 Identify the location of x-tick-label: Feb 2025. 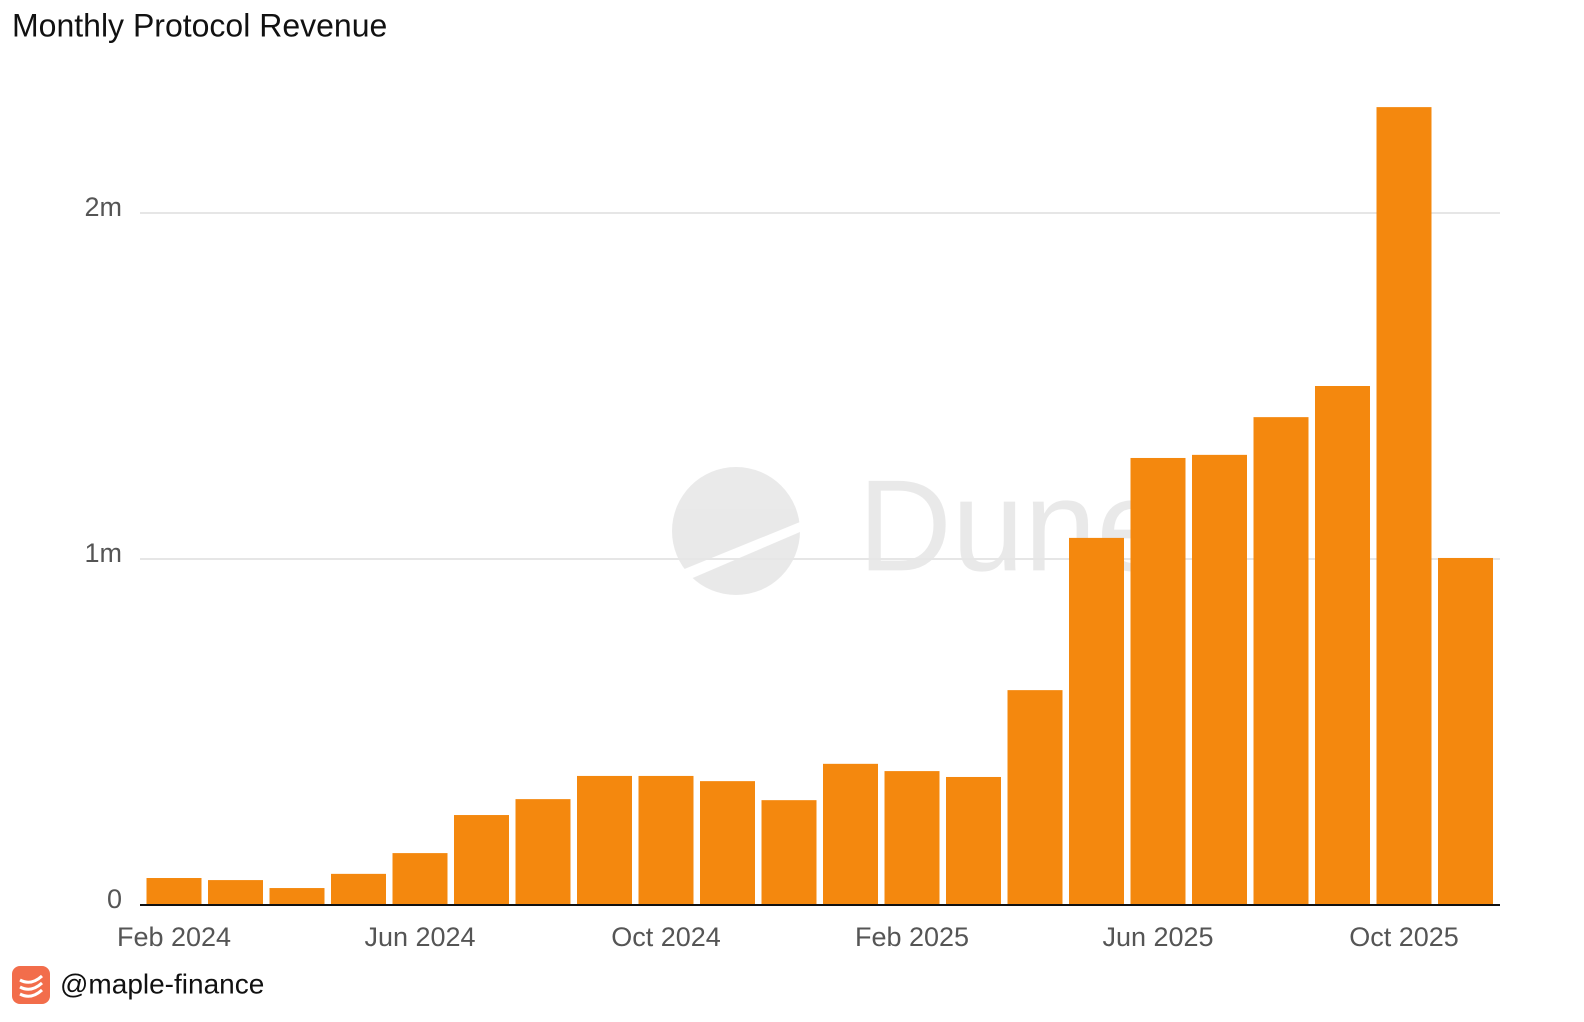
(912, 937).